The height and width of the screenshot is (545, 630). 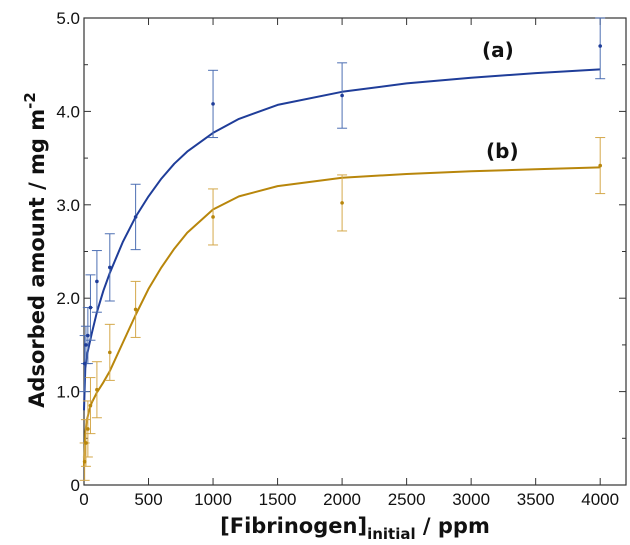 I want to click on y-tick-label: 4.0, so click(x=68, y=111).